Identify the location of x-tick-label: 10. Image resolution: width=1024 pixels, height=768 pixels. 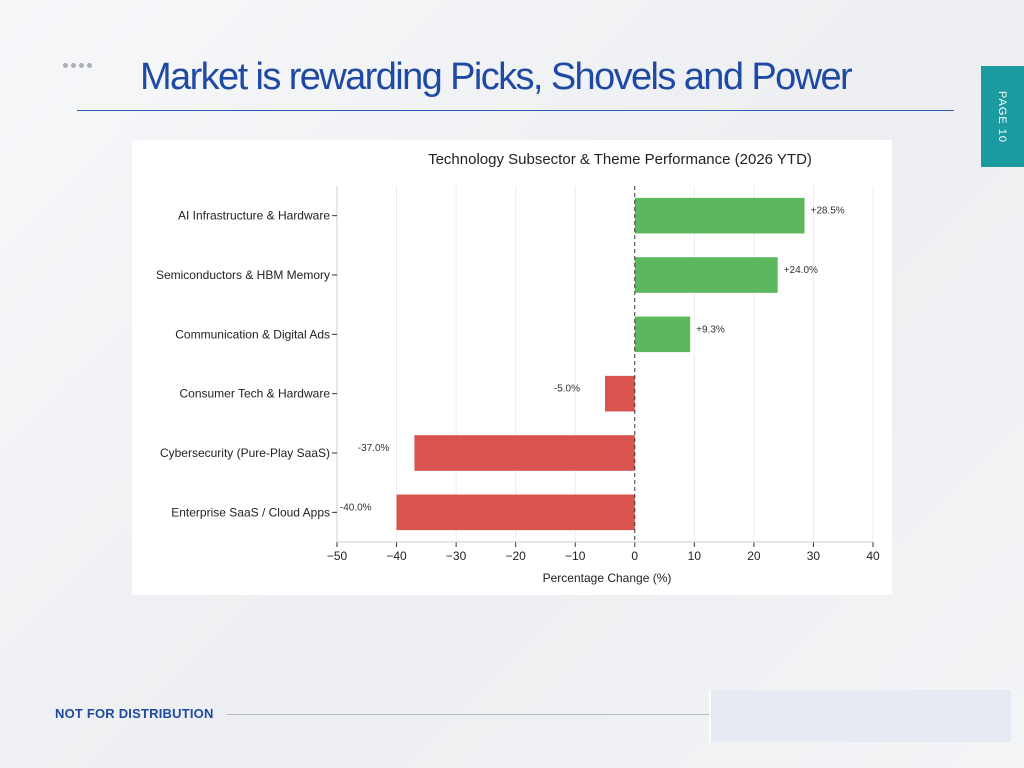
(695, 556).